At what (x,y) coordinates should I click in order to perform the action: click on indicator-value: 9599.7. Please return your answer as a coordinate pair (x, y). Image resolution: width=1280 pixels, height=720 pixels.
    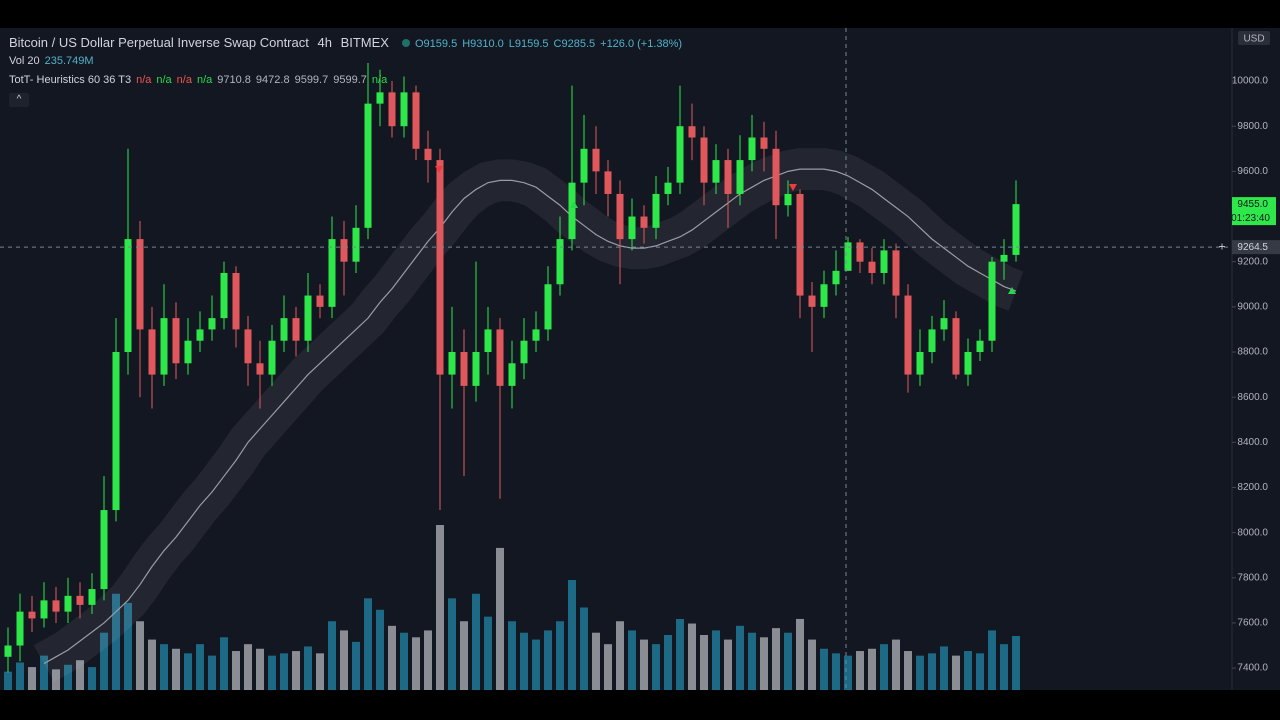
    Looking at the image, I should click on (311, 80).